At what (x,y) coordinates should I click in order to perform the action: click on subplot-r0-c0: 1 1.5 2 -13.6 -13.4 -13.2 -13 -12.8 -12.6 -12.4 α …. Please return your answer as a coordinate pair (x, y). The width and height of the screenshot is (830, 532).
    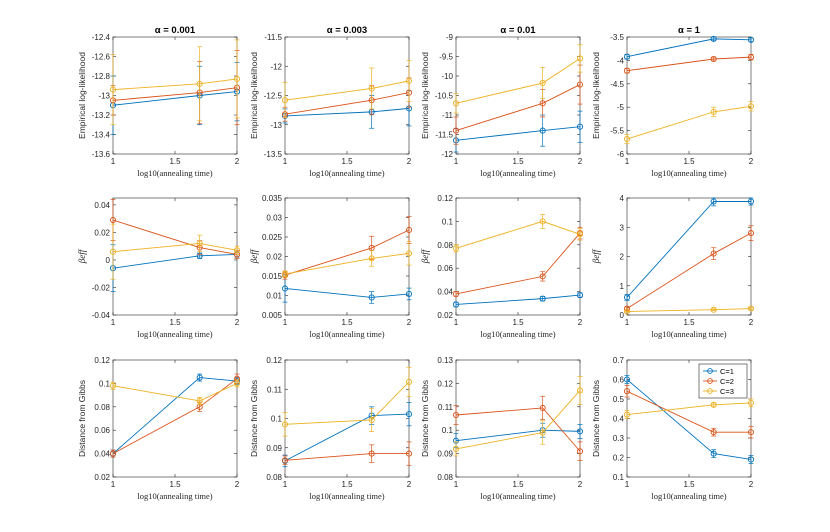
    Looking at the image, I should click on (159, 101).